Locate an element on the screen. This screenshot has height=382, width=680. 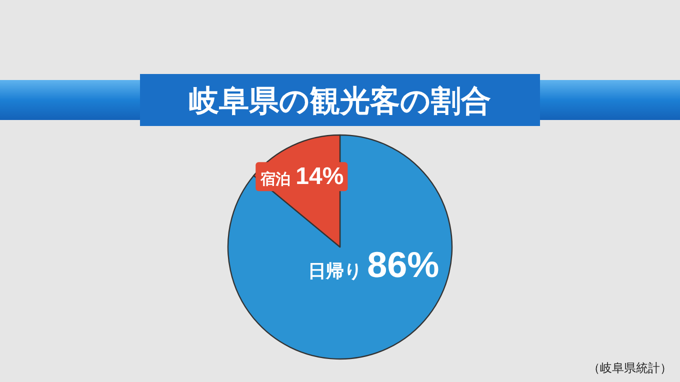
text: （岐阜県統計） is located at coordinates (630, 368).